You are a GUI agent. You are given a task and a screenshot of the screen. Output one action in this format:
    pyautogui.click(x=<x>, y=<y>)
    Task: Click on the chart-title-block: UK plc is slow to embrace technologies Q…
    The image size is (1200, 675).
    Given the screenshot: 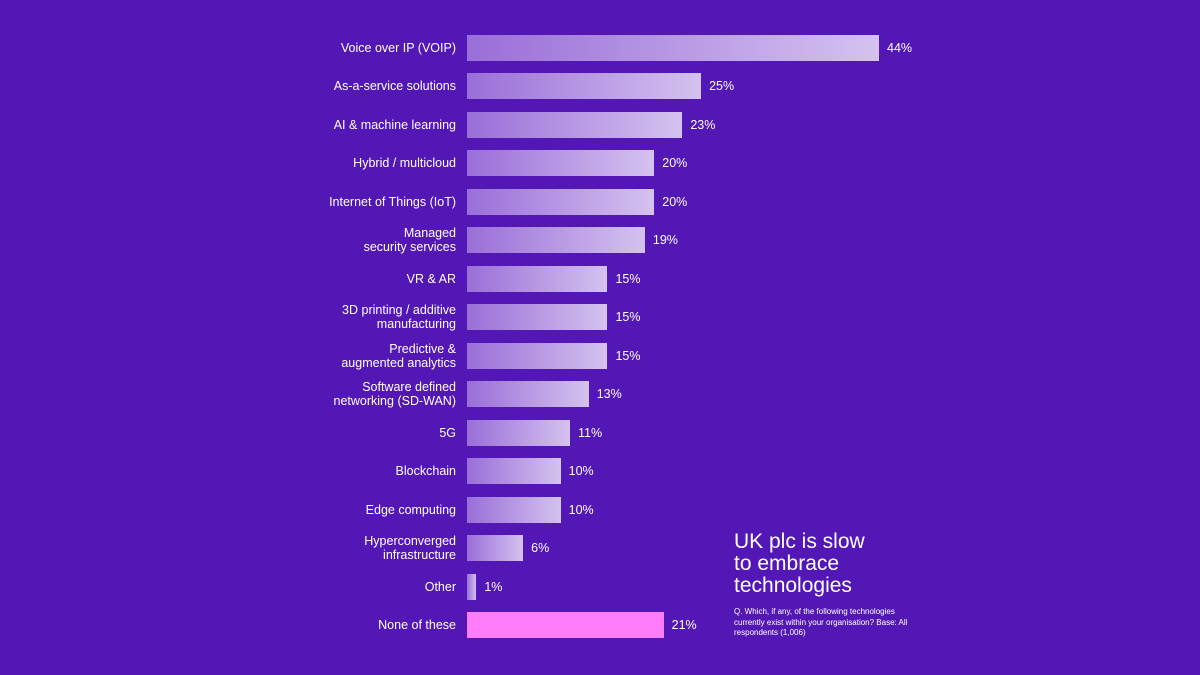 What is the action you would take?
    pyautogui.click(x=834, y=585)
    